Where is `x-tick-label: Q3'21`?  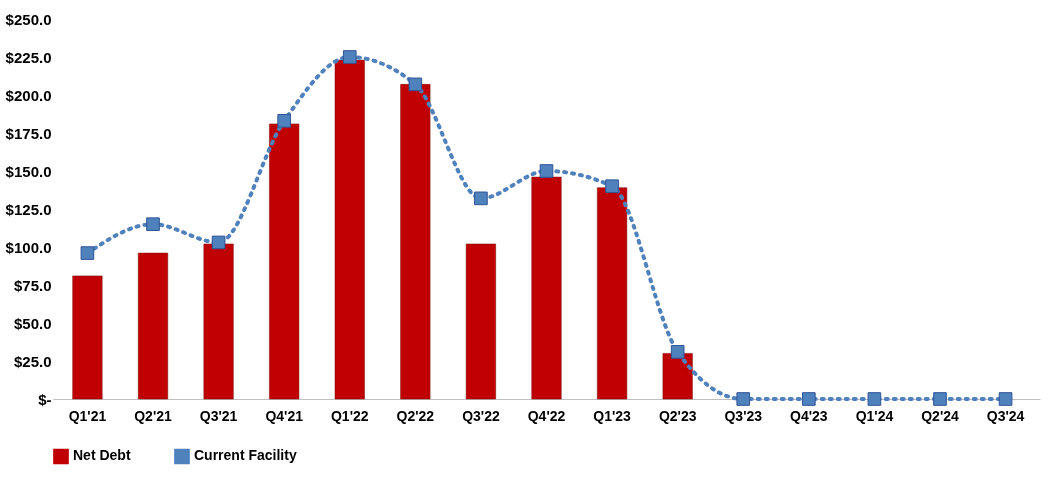
x-tick-label: Q3'21 is located at coordinates (218, 415).